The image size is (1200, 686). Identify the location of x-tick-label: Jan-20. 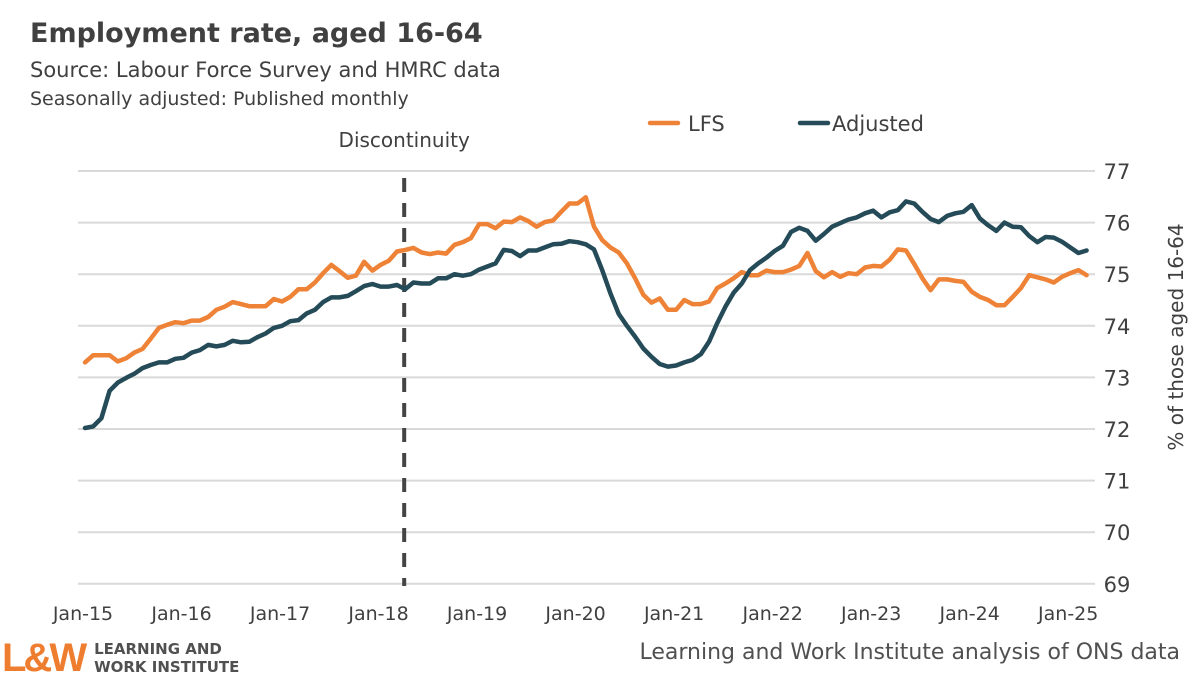
(574, 614).